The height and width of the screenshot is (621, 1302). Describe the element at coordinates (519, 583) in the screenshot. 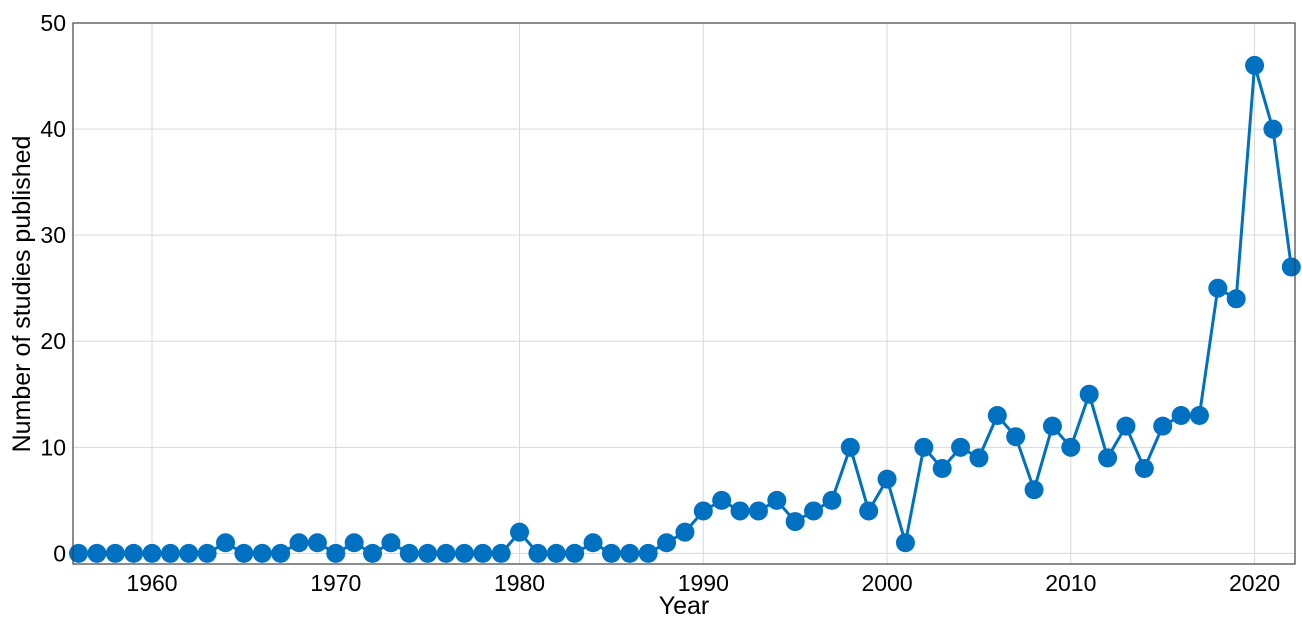

I see `x-tick-label: 1980` at that location.